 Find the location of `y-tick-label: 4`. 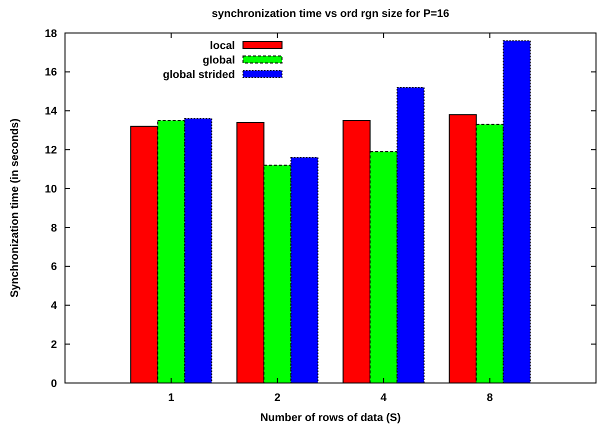

y-tick-label: 4 is located at coordinates (54, 306).